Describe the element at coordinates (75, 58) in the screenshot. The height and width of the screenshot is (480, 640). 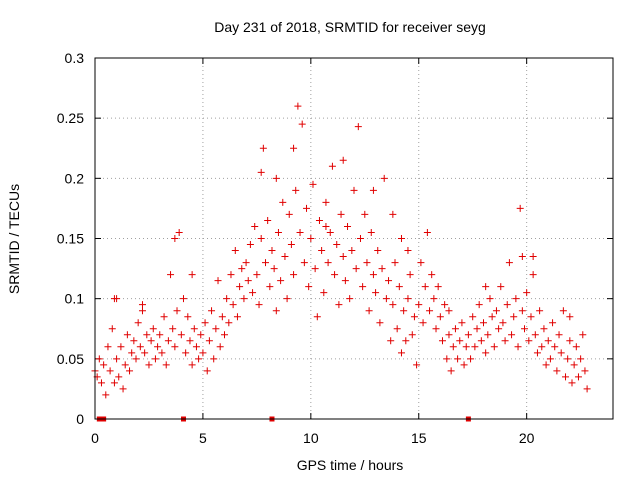
I see `y-tick-label: 0.3` at that location.